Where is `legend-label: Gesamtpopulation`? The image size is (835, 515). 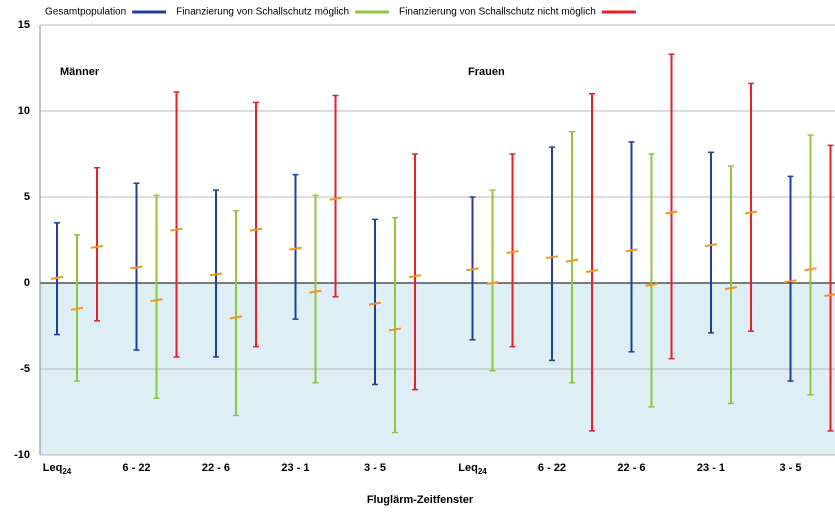 legend-label: Gesamtpopulation is located at coordinates (85, 12).